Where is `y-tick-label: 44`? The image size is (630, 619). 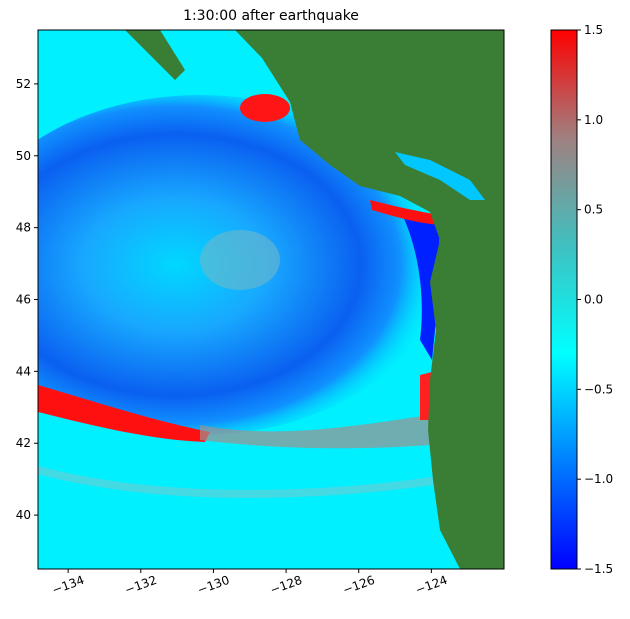 y-tick-label: 44 is located at coordinates (23, 371).